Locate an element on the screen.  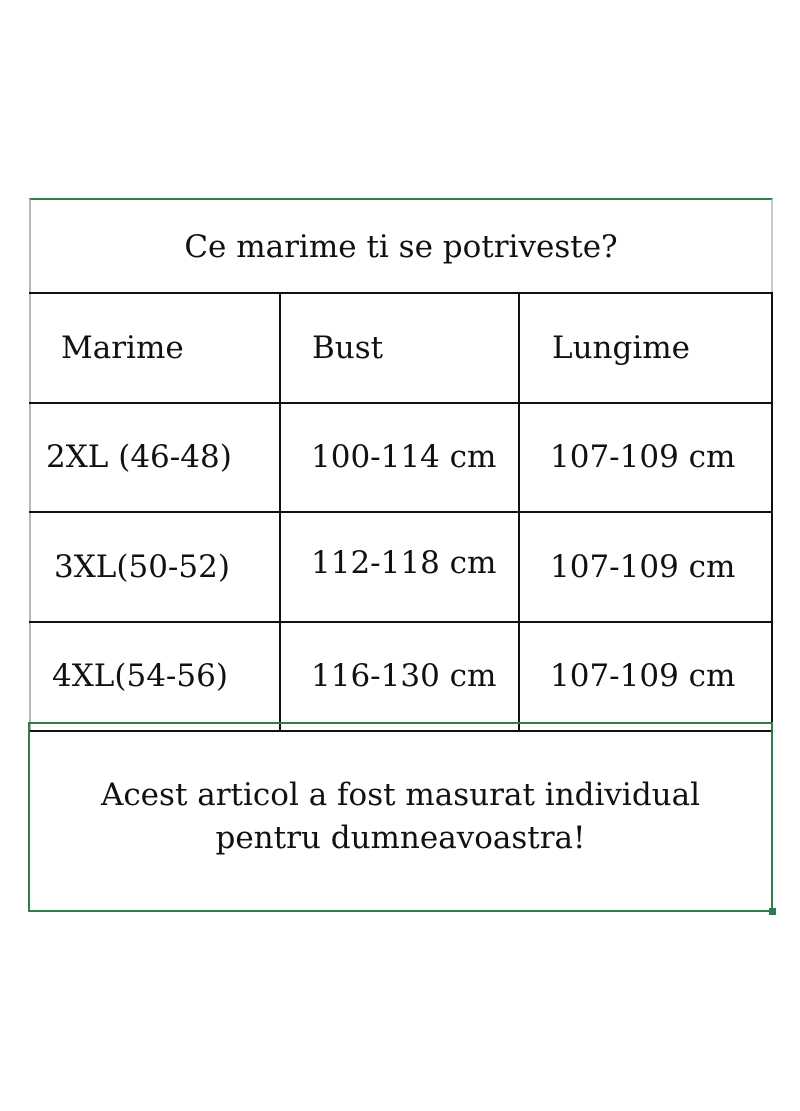
bust-cell: 112-118 cm is located at coordinates (400, 567).